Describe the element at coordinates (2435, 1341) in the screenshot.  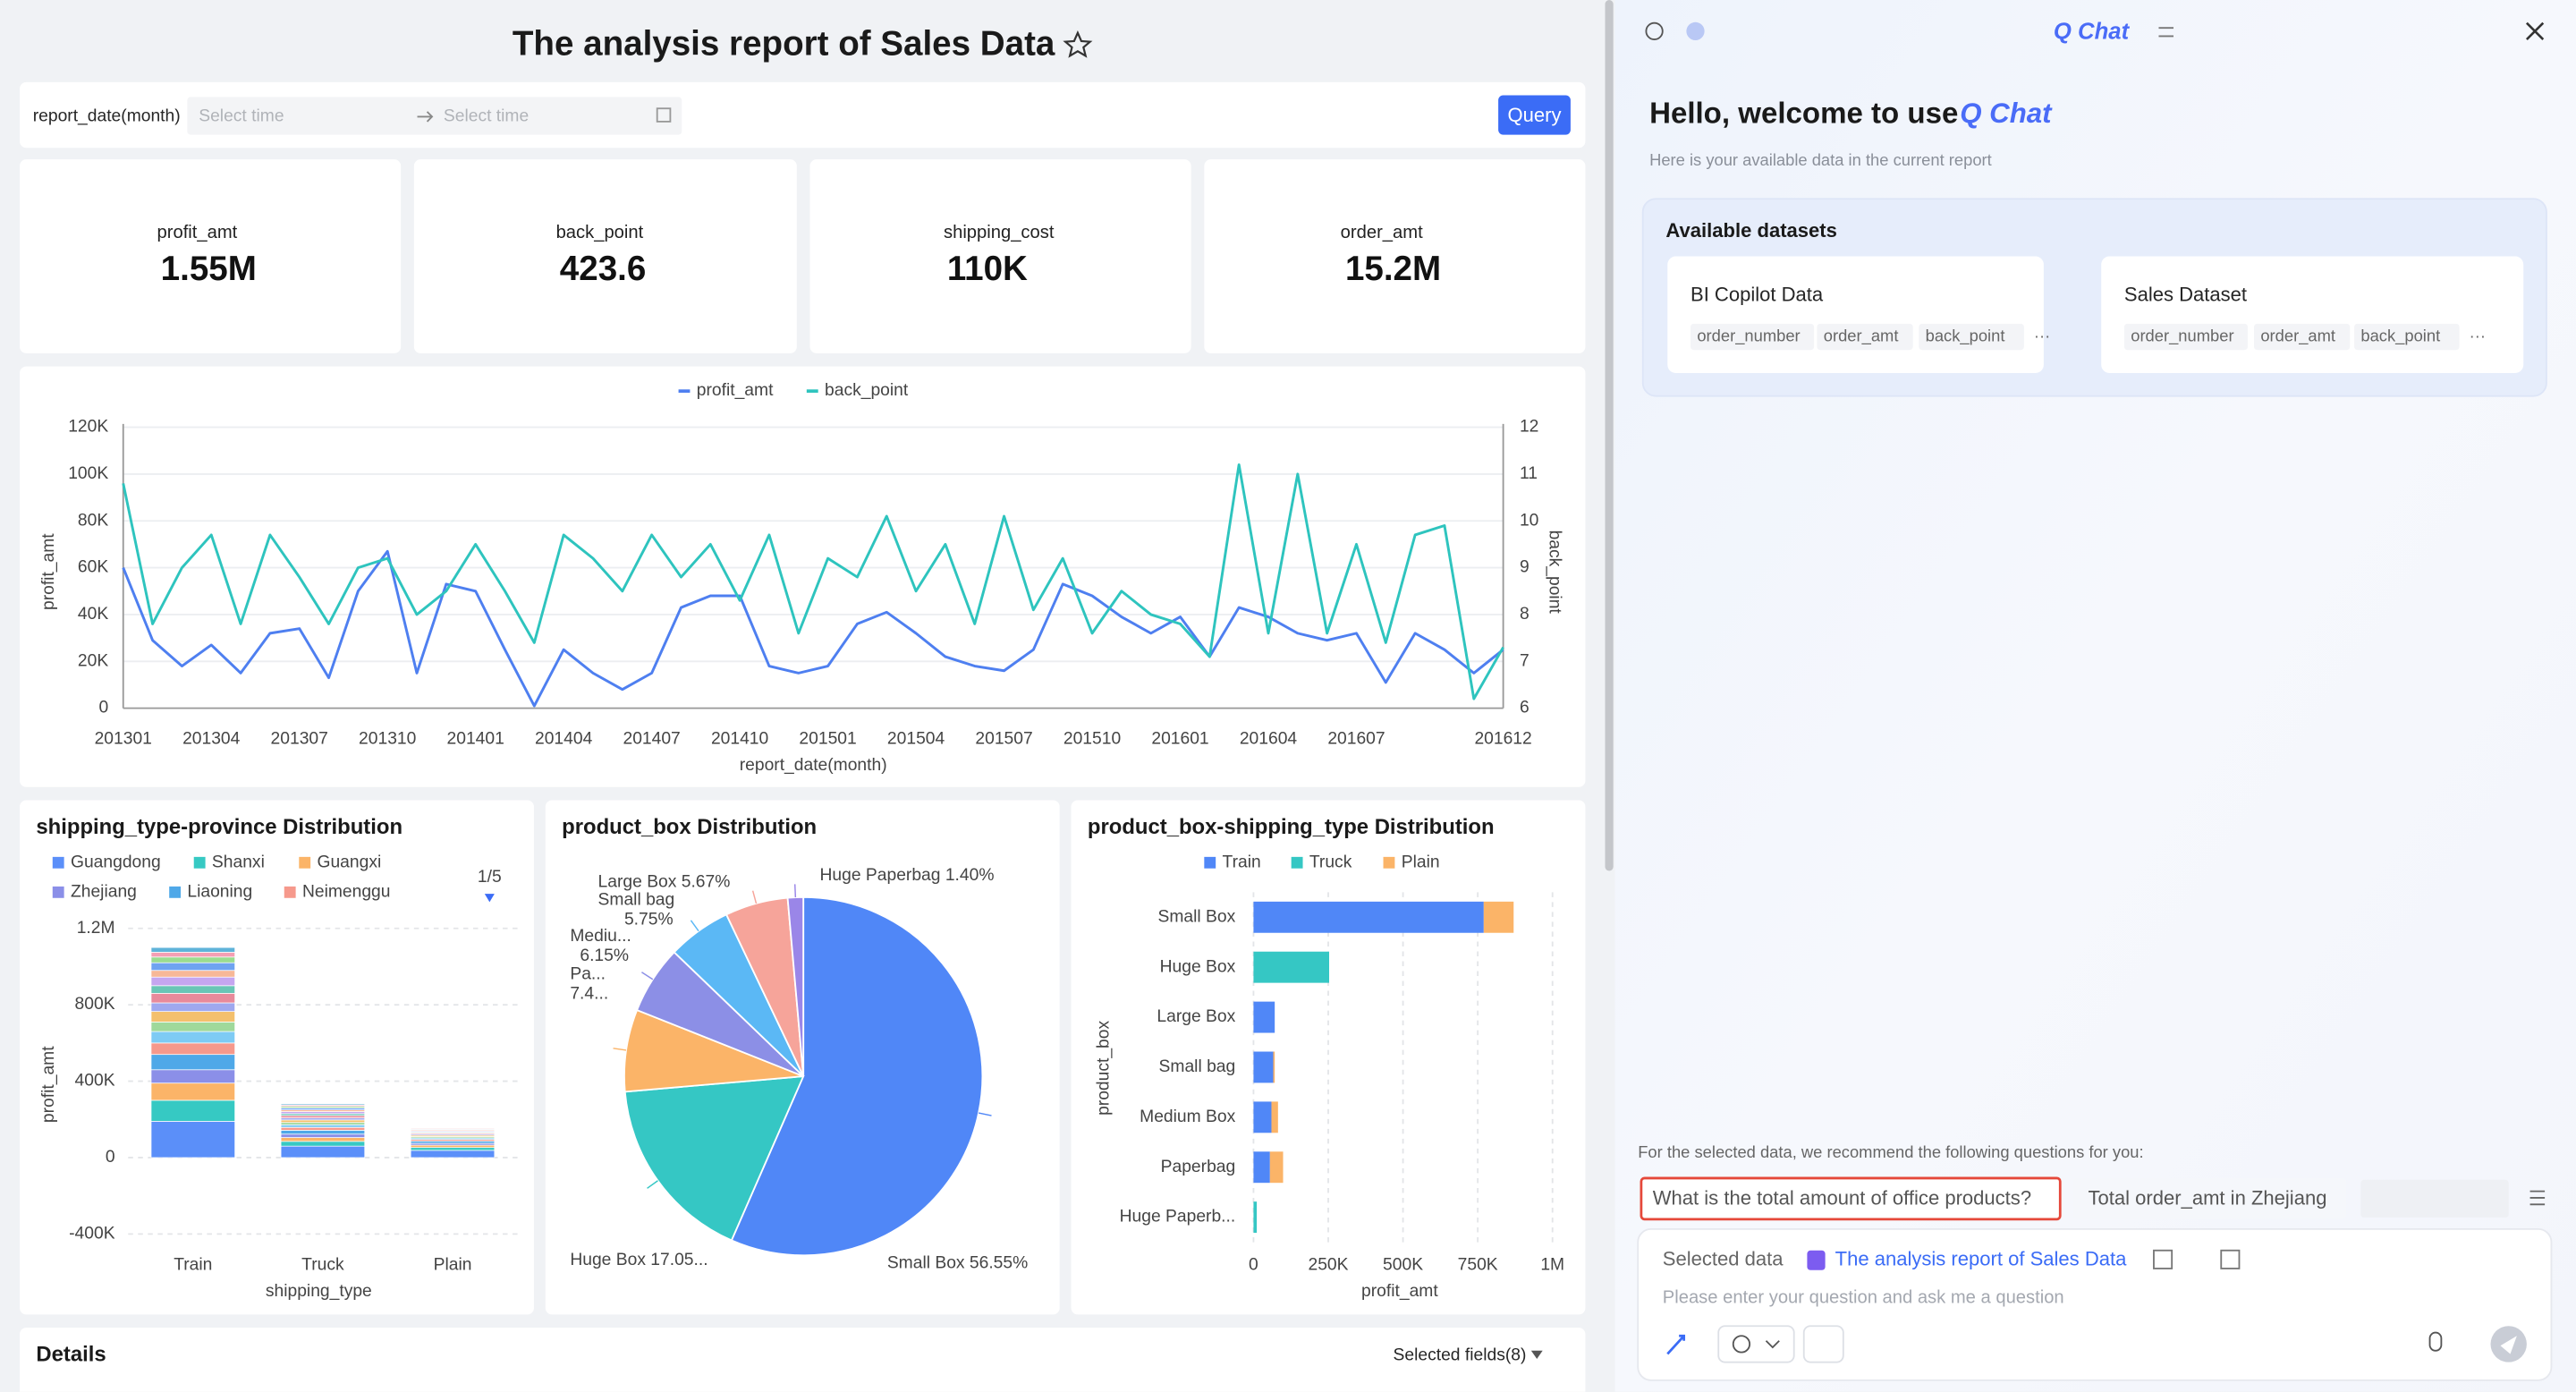
I see `mic-icon` at that location.